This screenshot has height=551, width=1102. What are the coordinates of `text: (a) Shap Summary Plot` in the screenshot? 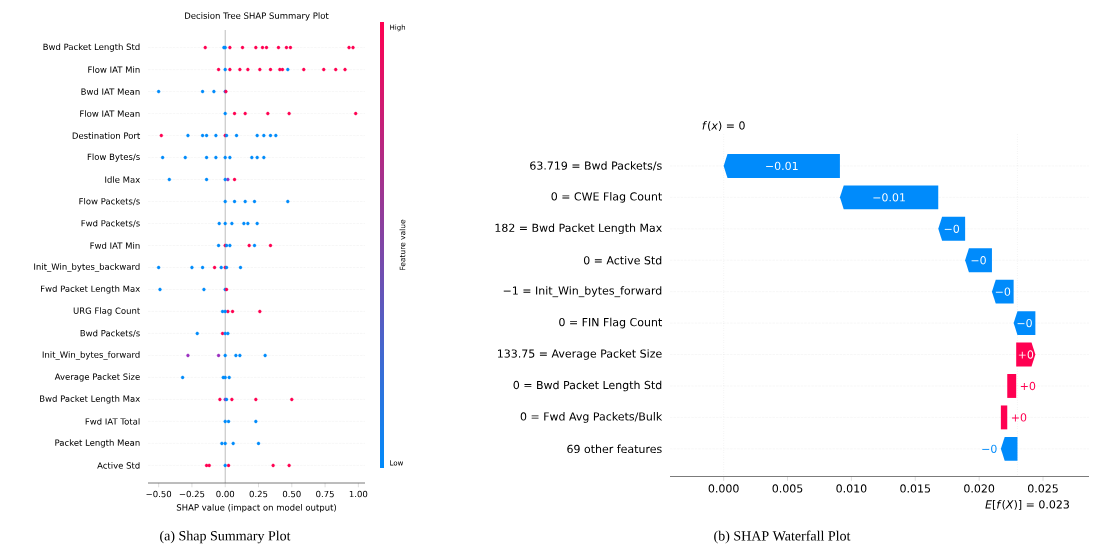 It's located at (225, 537).